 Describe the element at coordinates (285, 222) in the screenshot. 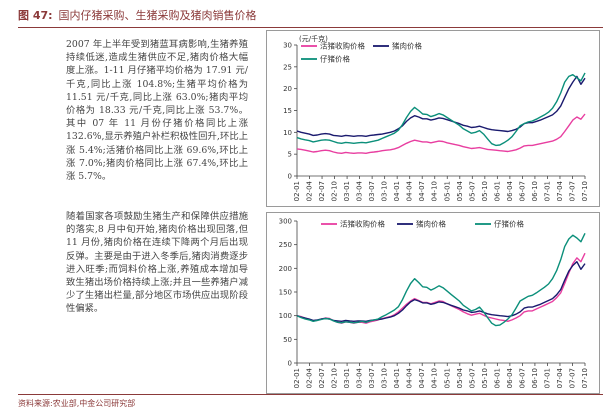

I see `y-tick-label: 300` at that location.